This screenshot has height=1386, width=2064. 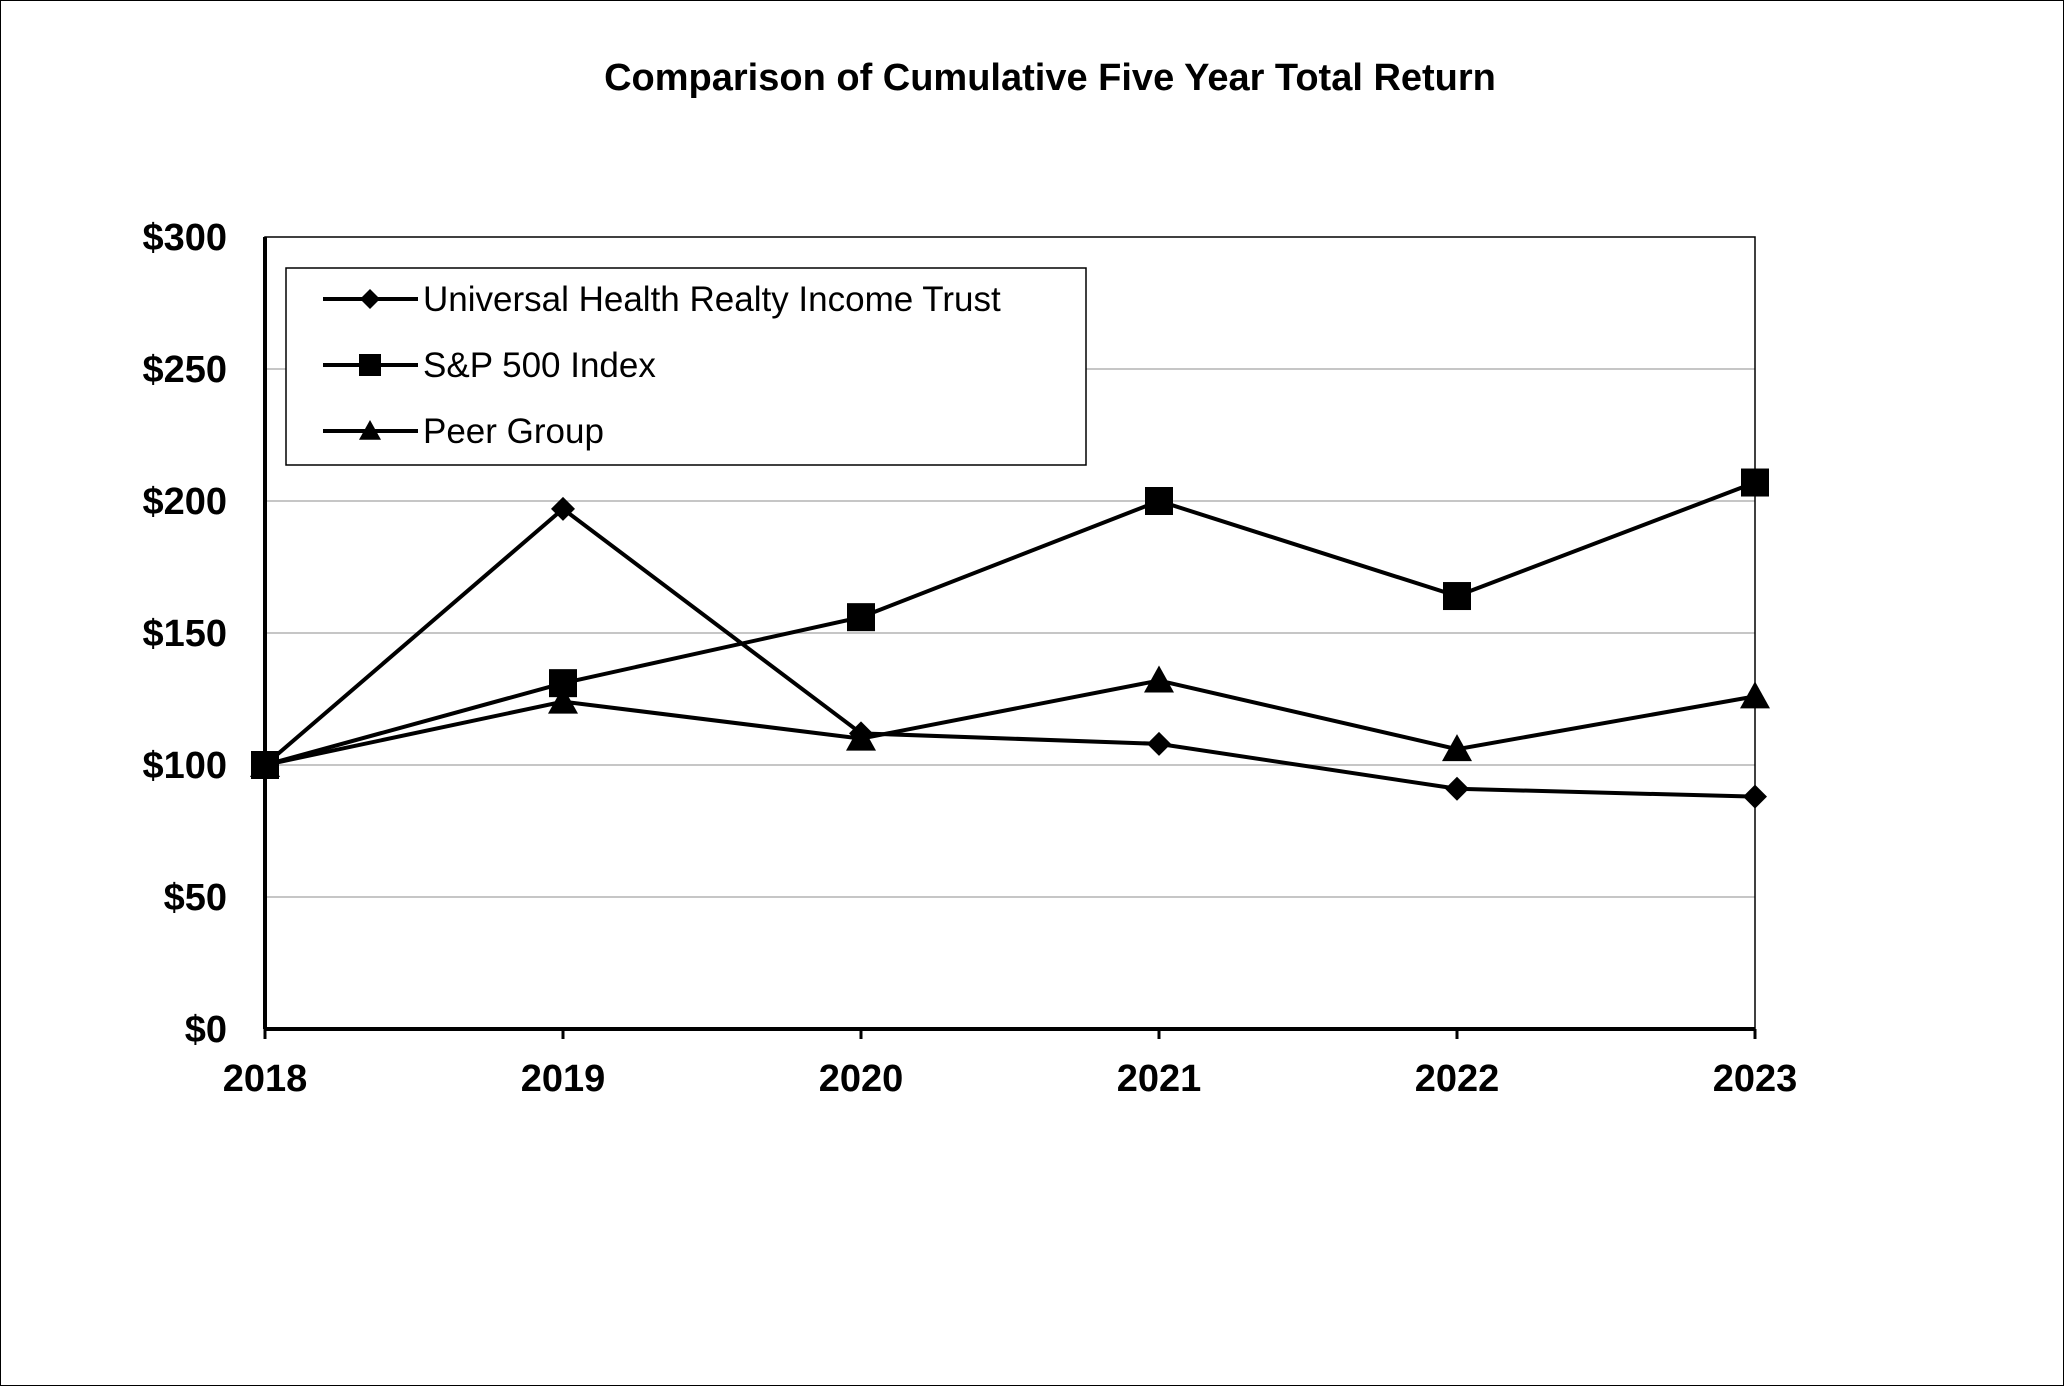 I want to click on y-tick-label: $150, so click(x=184, y=634).